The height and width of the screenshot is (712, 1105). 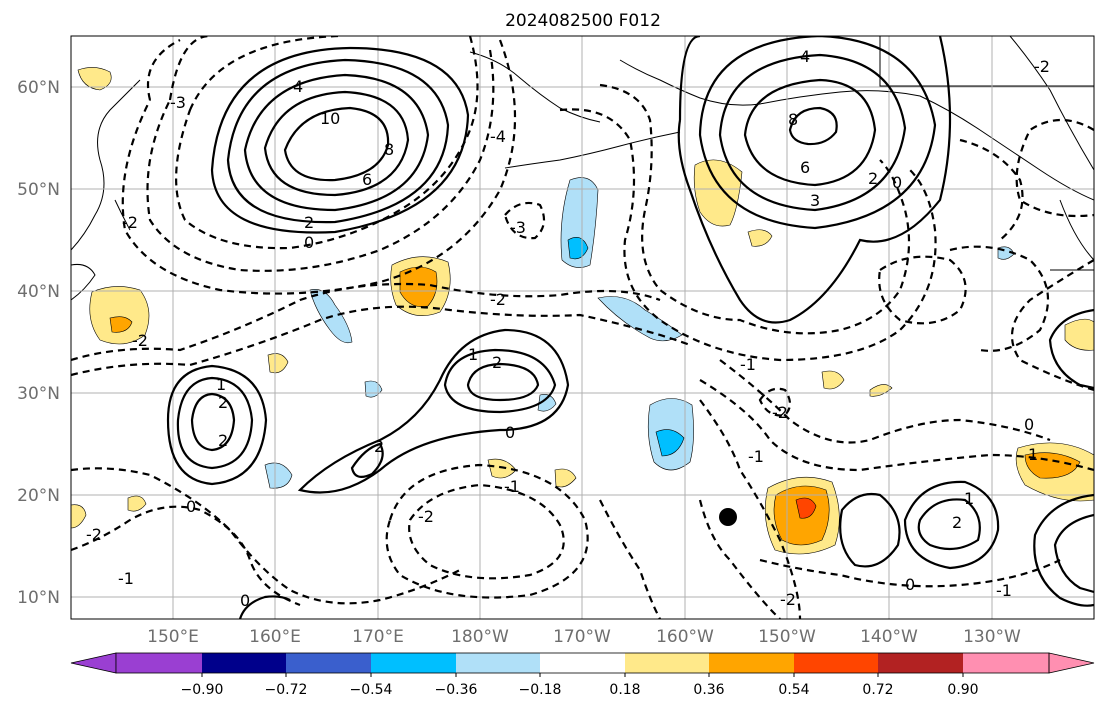 I want to click on map-title: 2024082500 F012, so click(x=583, y=21).